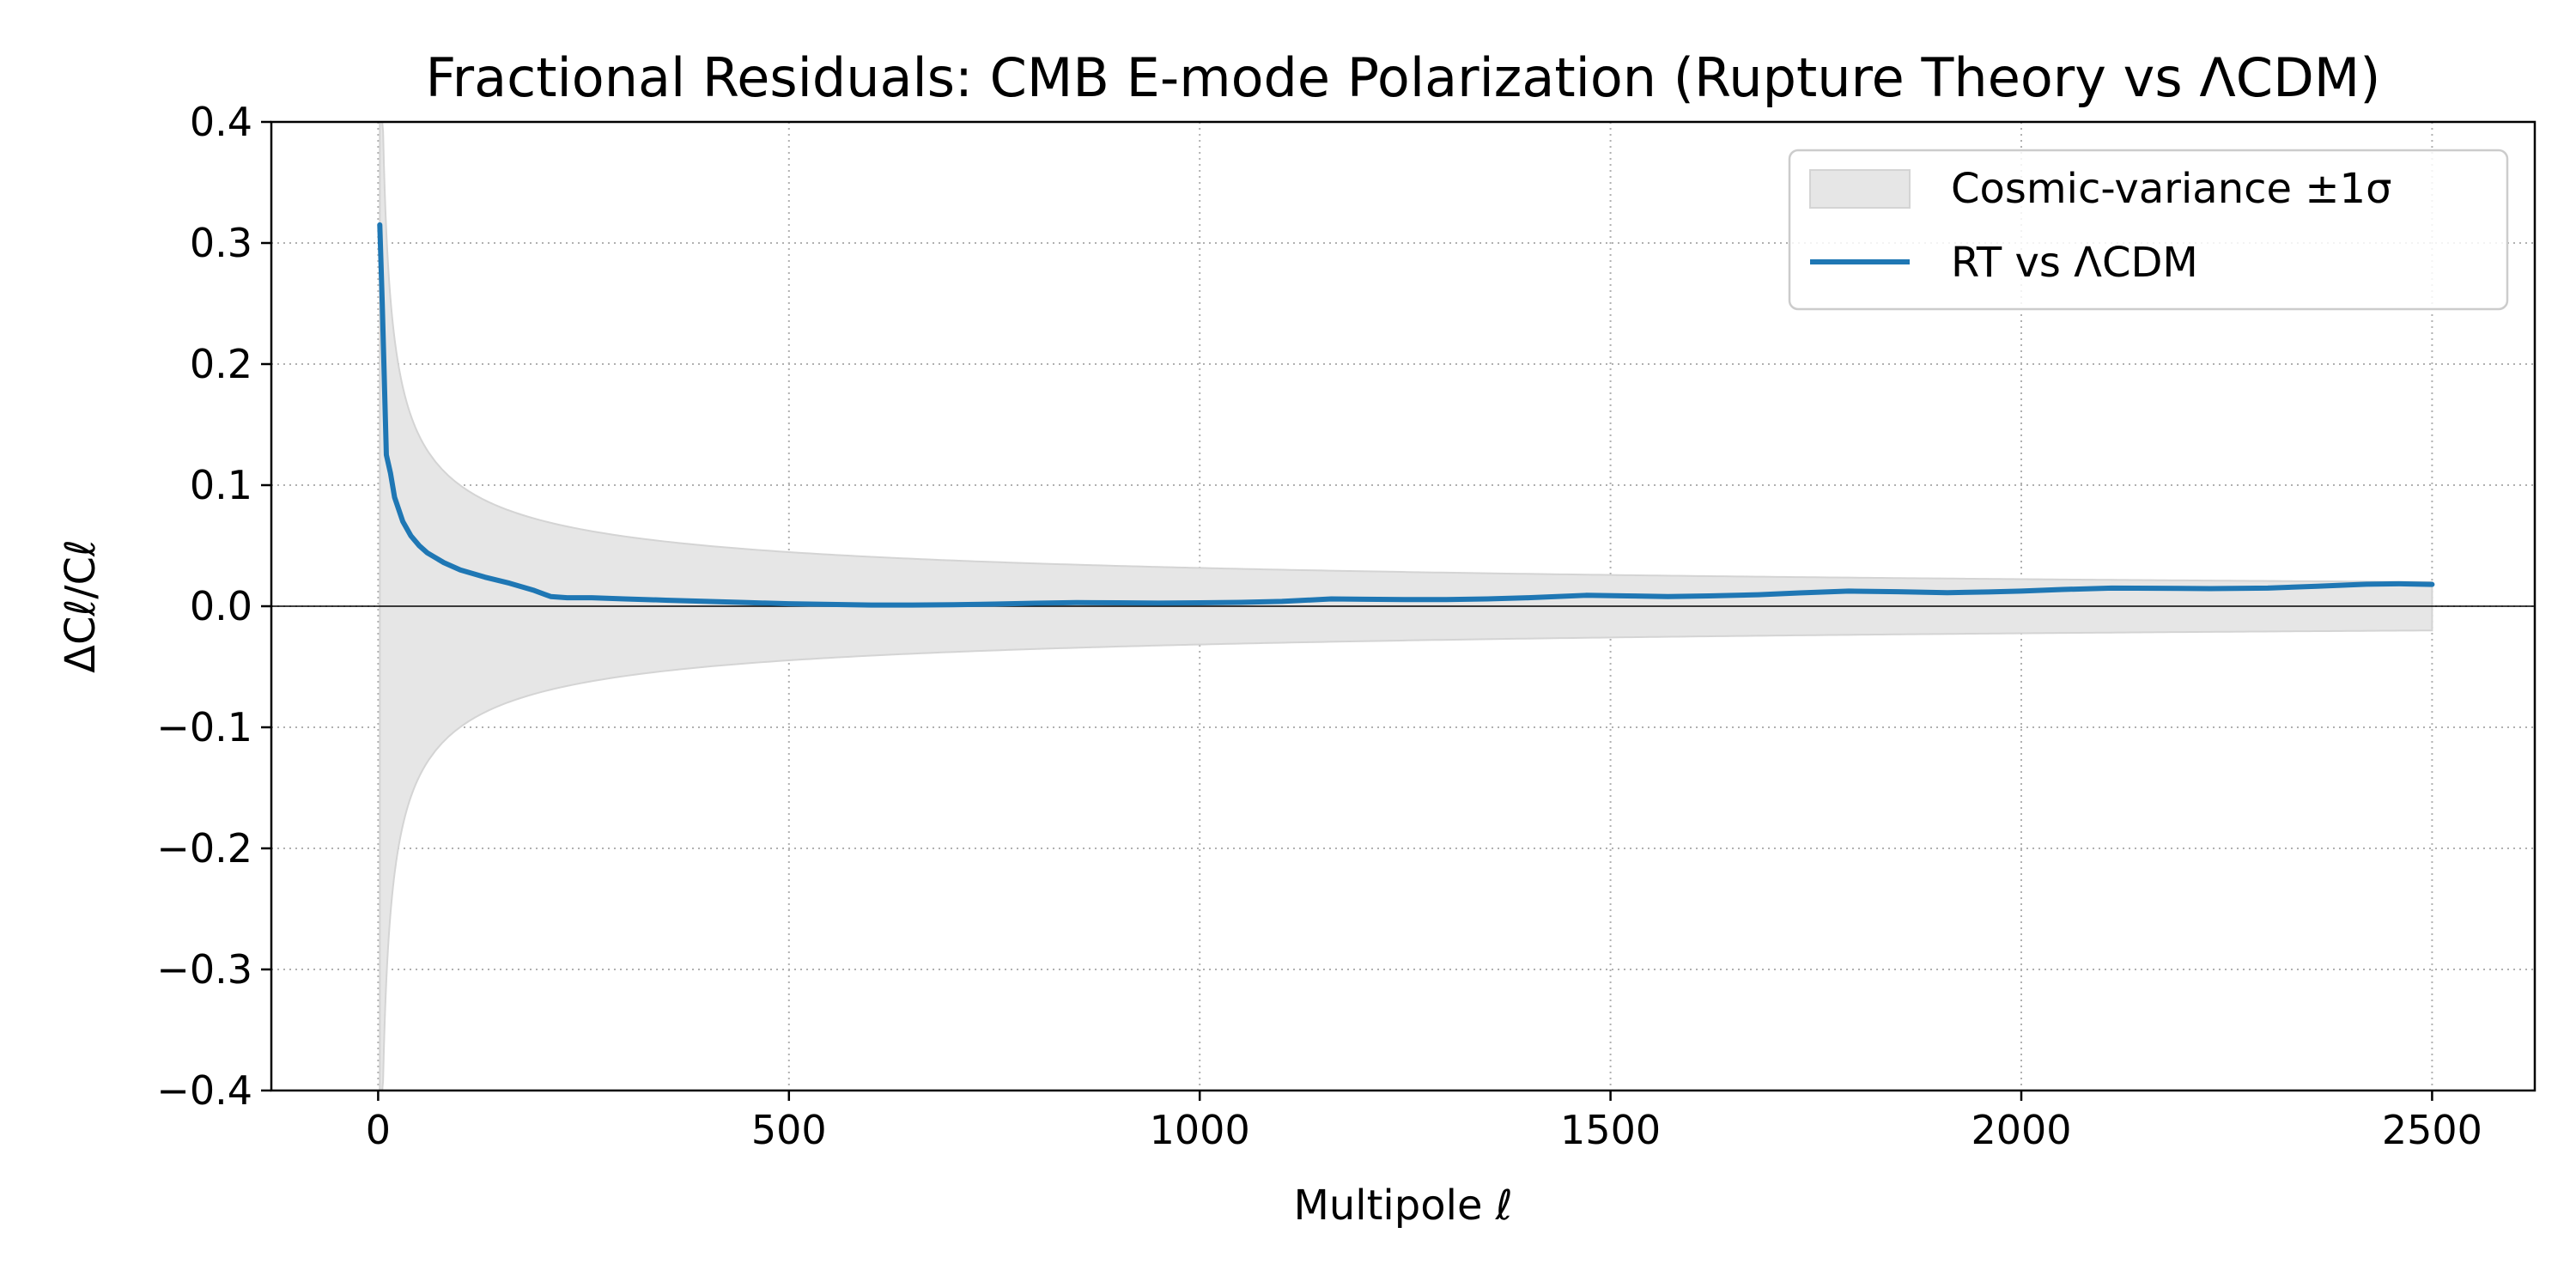  Describe the element at coordinates (221, 485) in the screenshot. I see `y-tick-label-5: 0.1` at that location.